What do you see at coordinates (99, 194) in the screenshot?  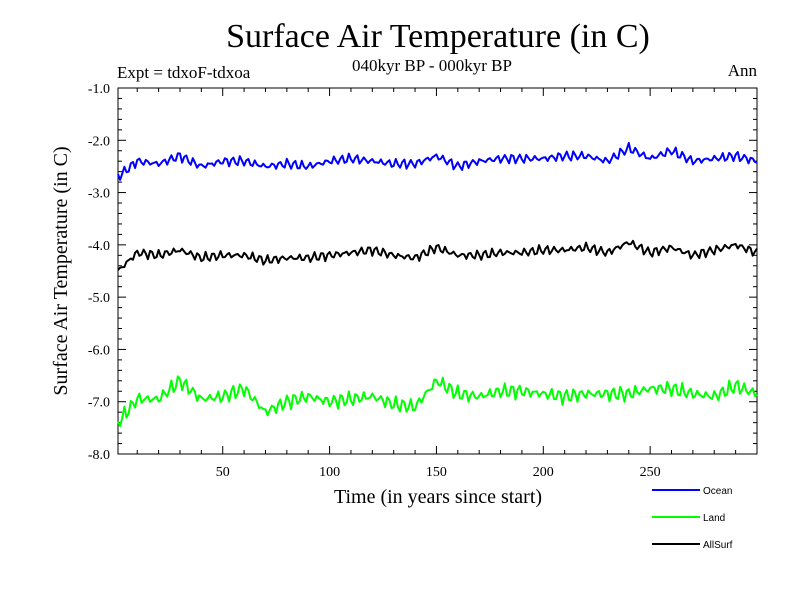 I see `y-tick-label: -3.0` at bounding box center [99, 194].